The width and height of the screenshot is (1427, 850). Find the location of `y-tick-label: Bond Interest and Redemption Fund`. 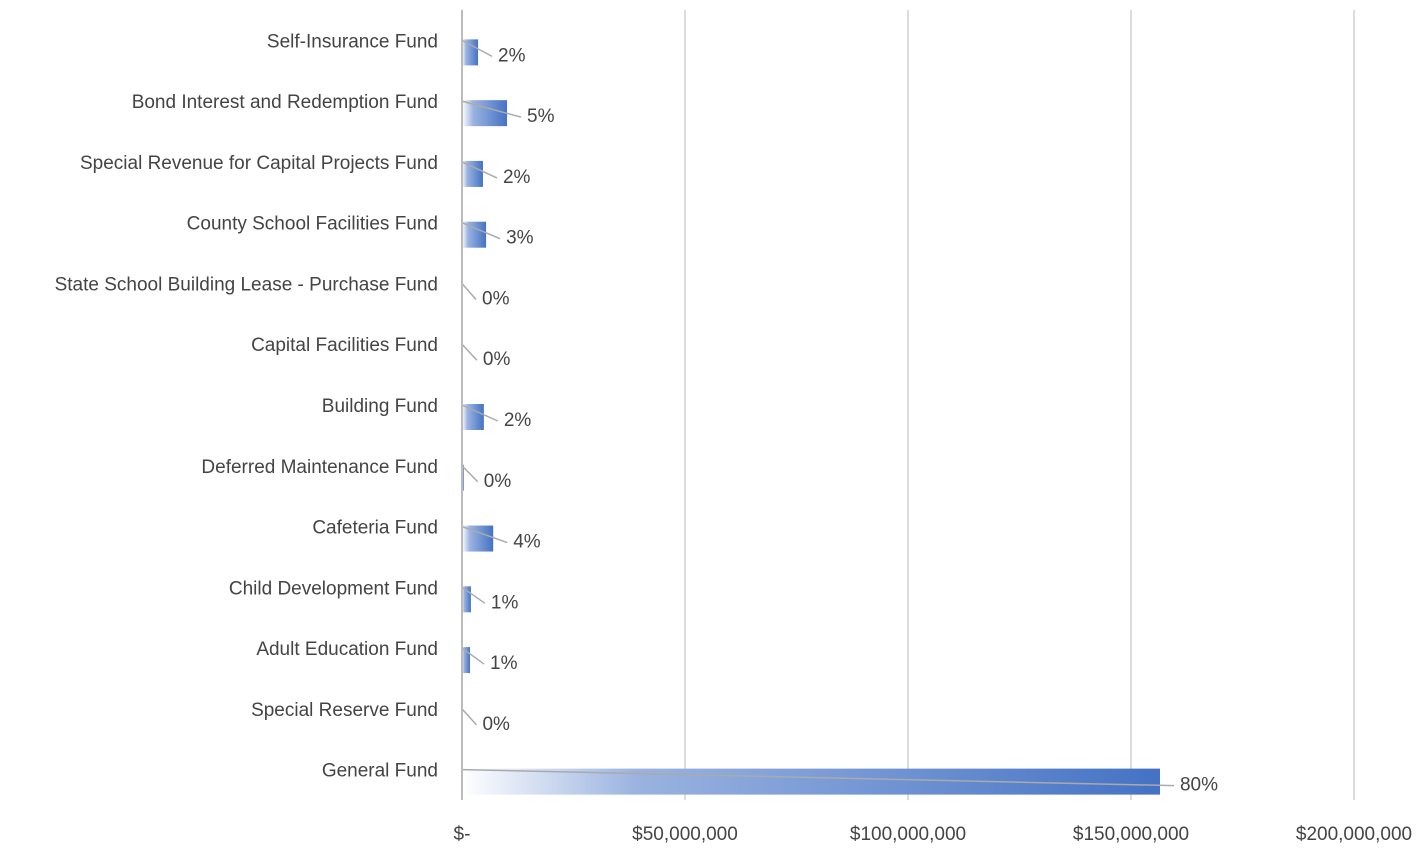

y-tick-label: Bond Interest and Redemption Fund is located at coordinates (285, 102).